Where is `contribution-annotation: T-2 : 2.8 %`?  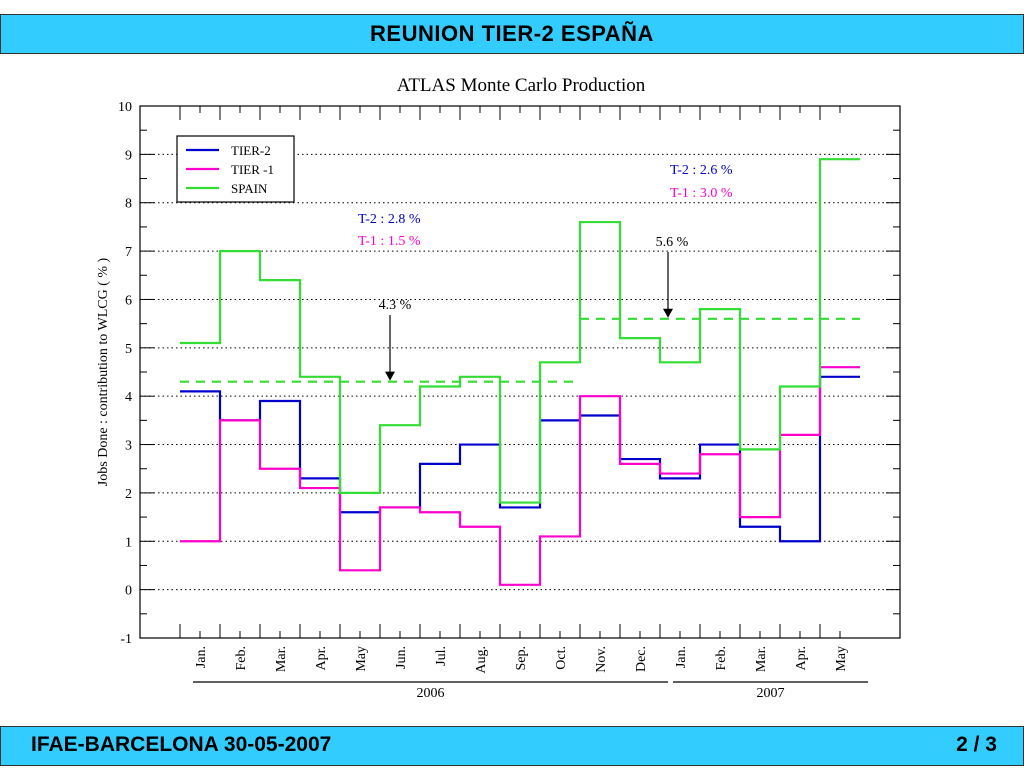
contribution-annotation: T-2 : 2.8 % is located at coordinates (389, 219).